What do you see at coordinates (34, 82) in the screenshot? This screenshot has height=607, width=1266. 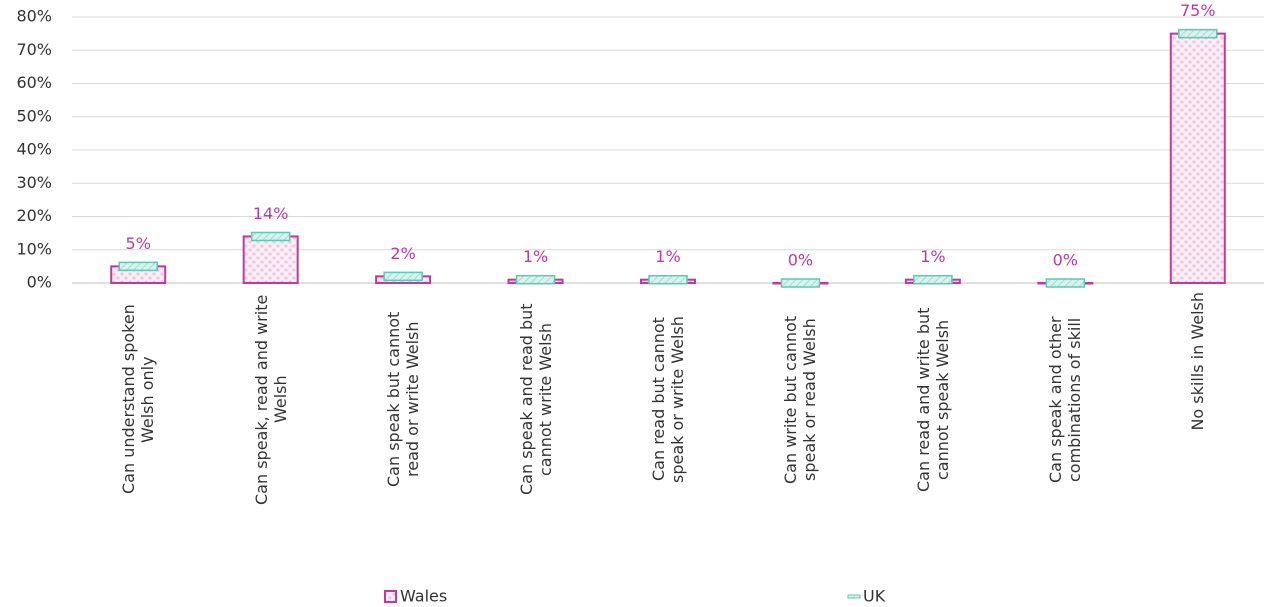 I see `y-tick-label: 60%` at bounding box center [34, 82].